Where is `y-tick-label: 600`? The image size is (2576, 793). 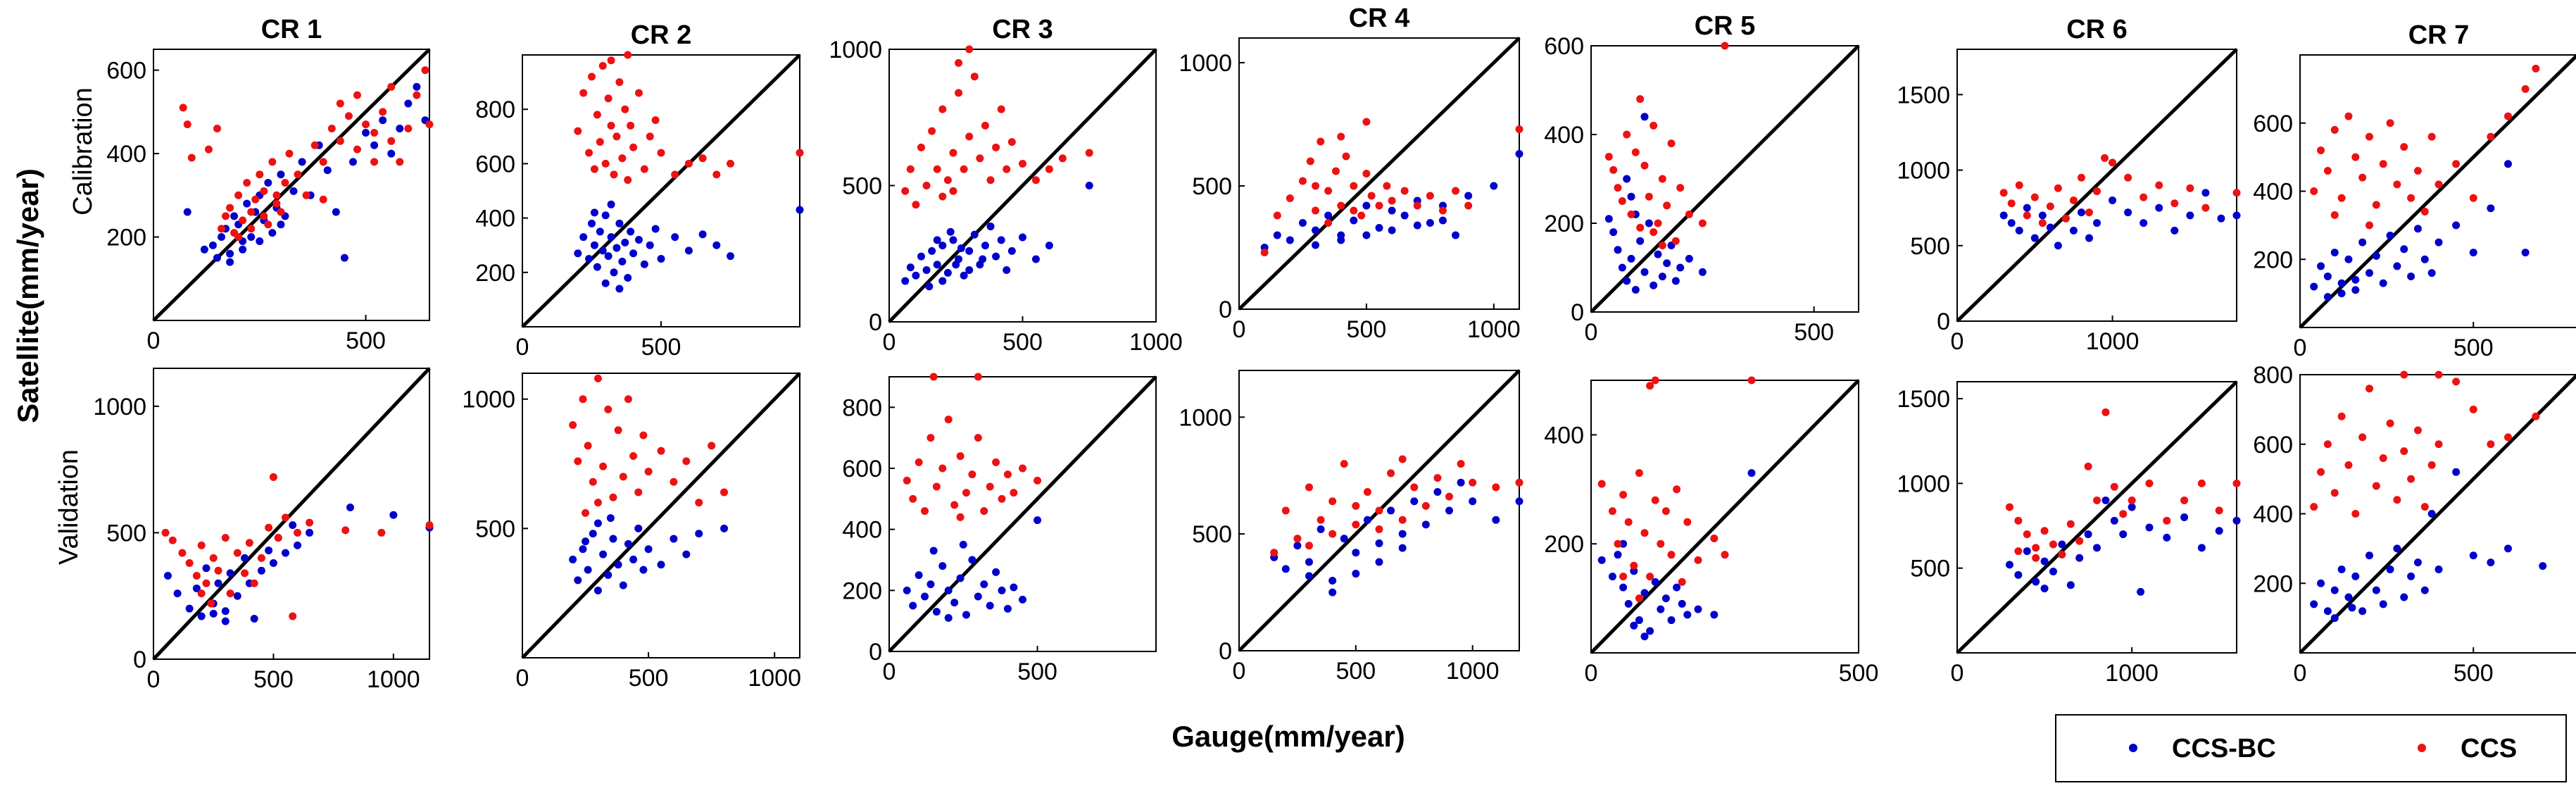 y-tick-label: 600 is located at coordinates (2273, 124).